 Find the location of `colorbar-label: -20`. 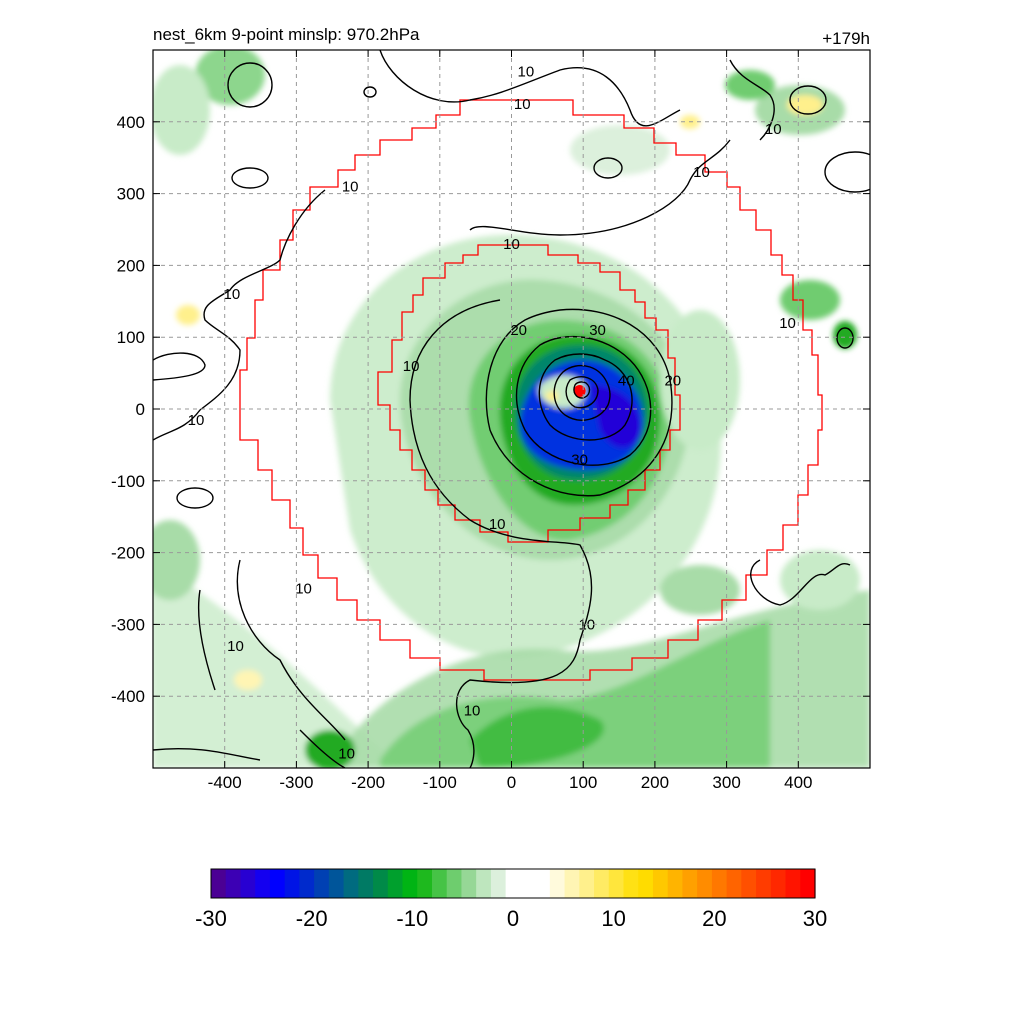

colorbar-label: -20 is located at coordinates (312, 918).